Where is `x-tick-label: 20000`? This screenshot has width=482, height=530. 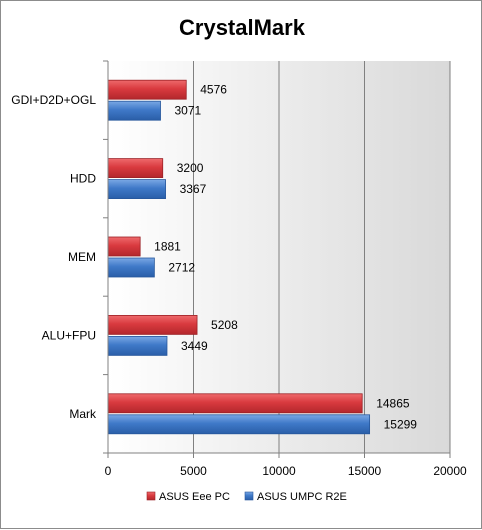 x-tick-label: 20000 is located at coordinates (450, 471).